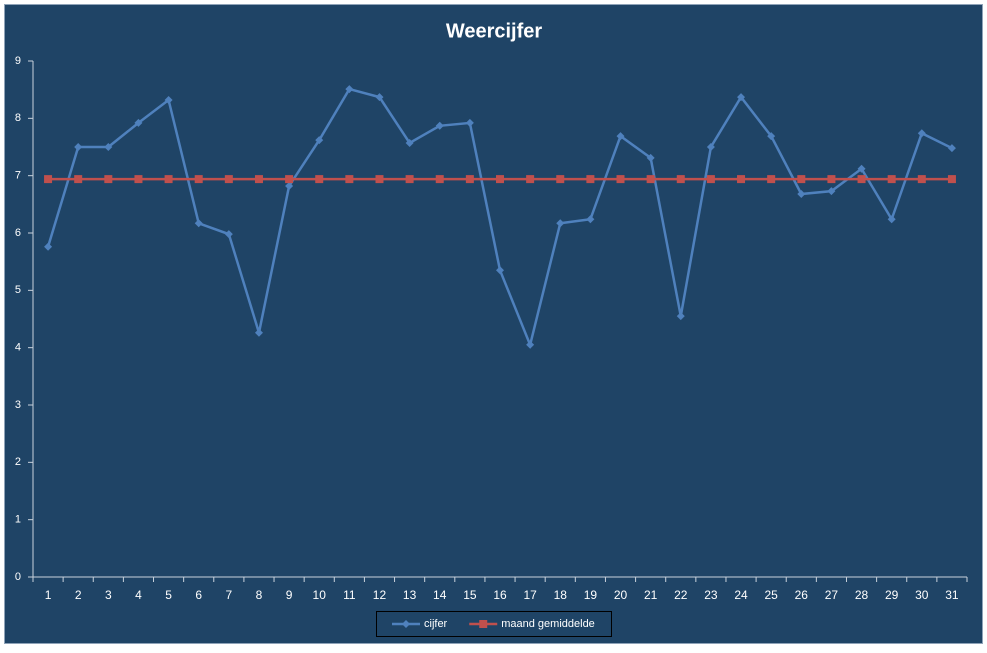  I want to click on x-tick-label: 21, so click(651, 595).